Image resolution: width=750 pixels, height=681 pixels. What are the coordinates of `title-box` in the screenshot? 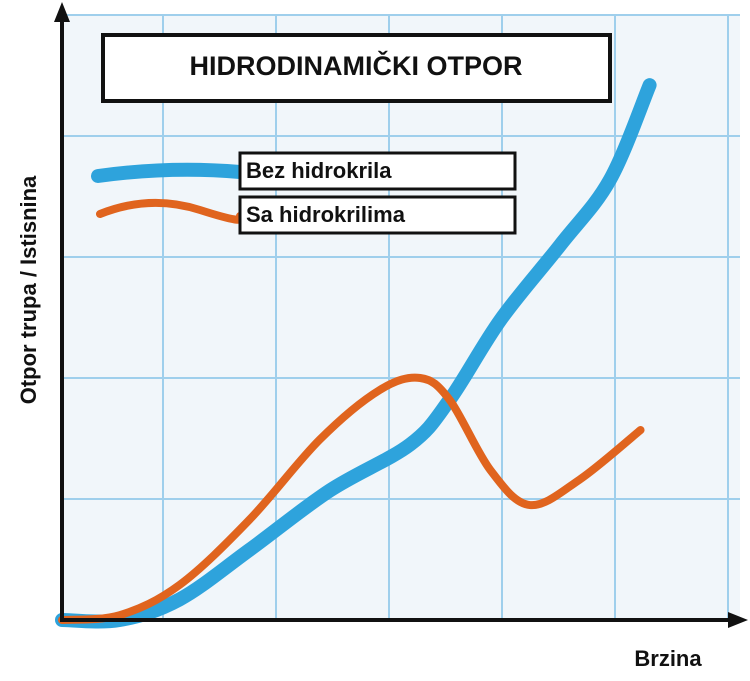 It's located at (356, 68).